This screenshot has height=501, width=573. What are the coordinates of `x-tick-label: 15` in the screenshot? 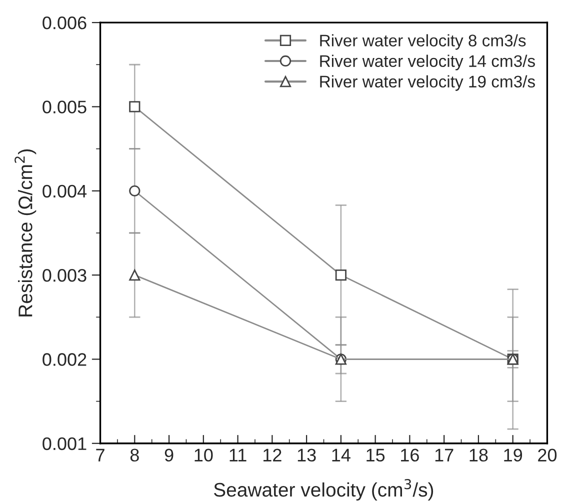 It's located at (375, 455).